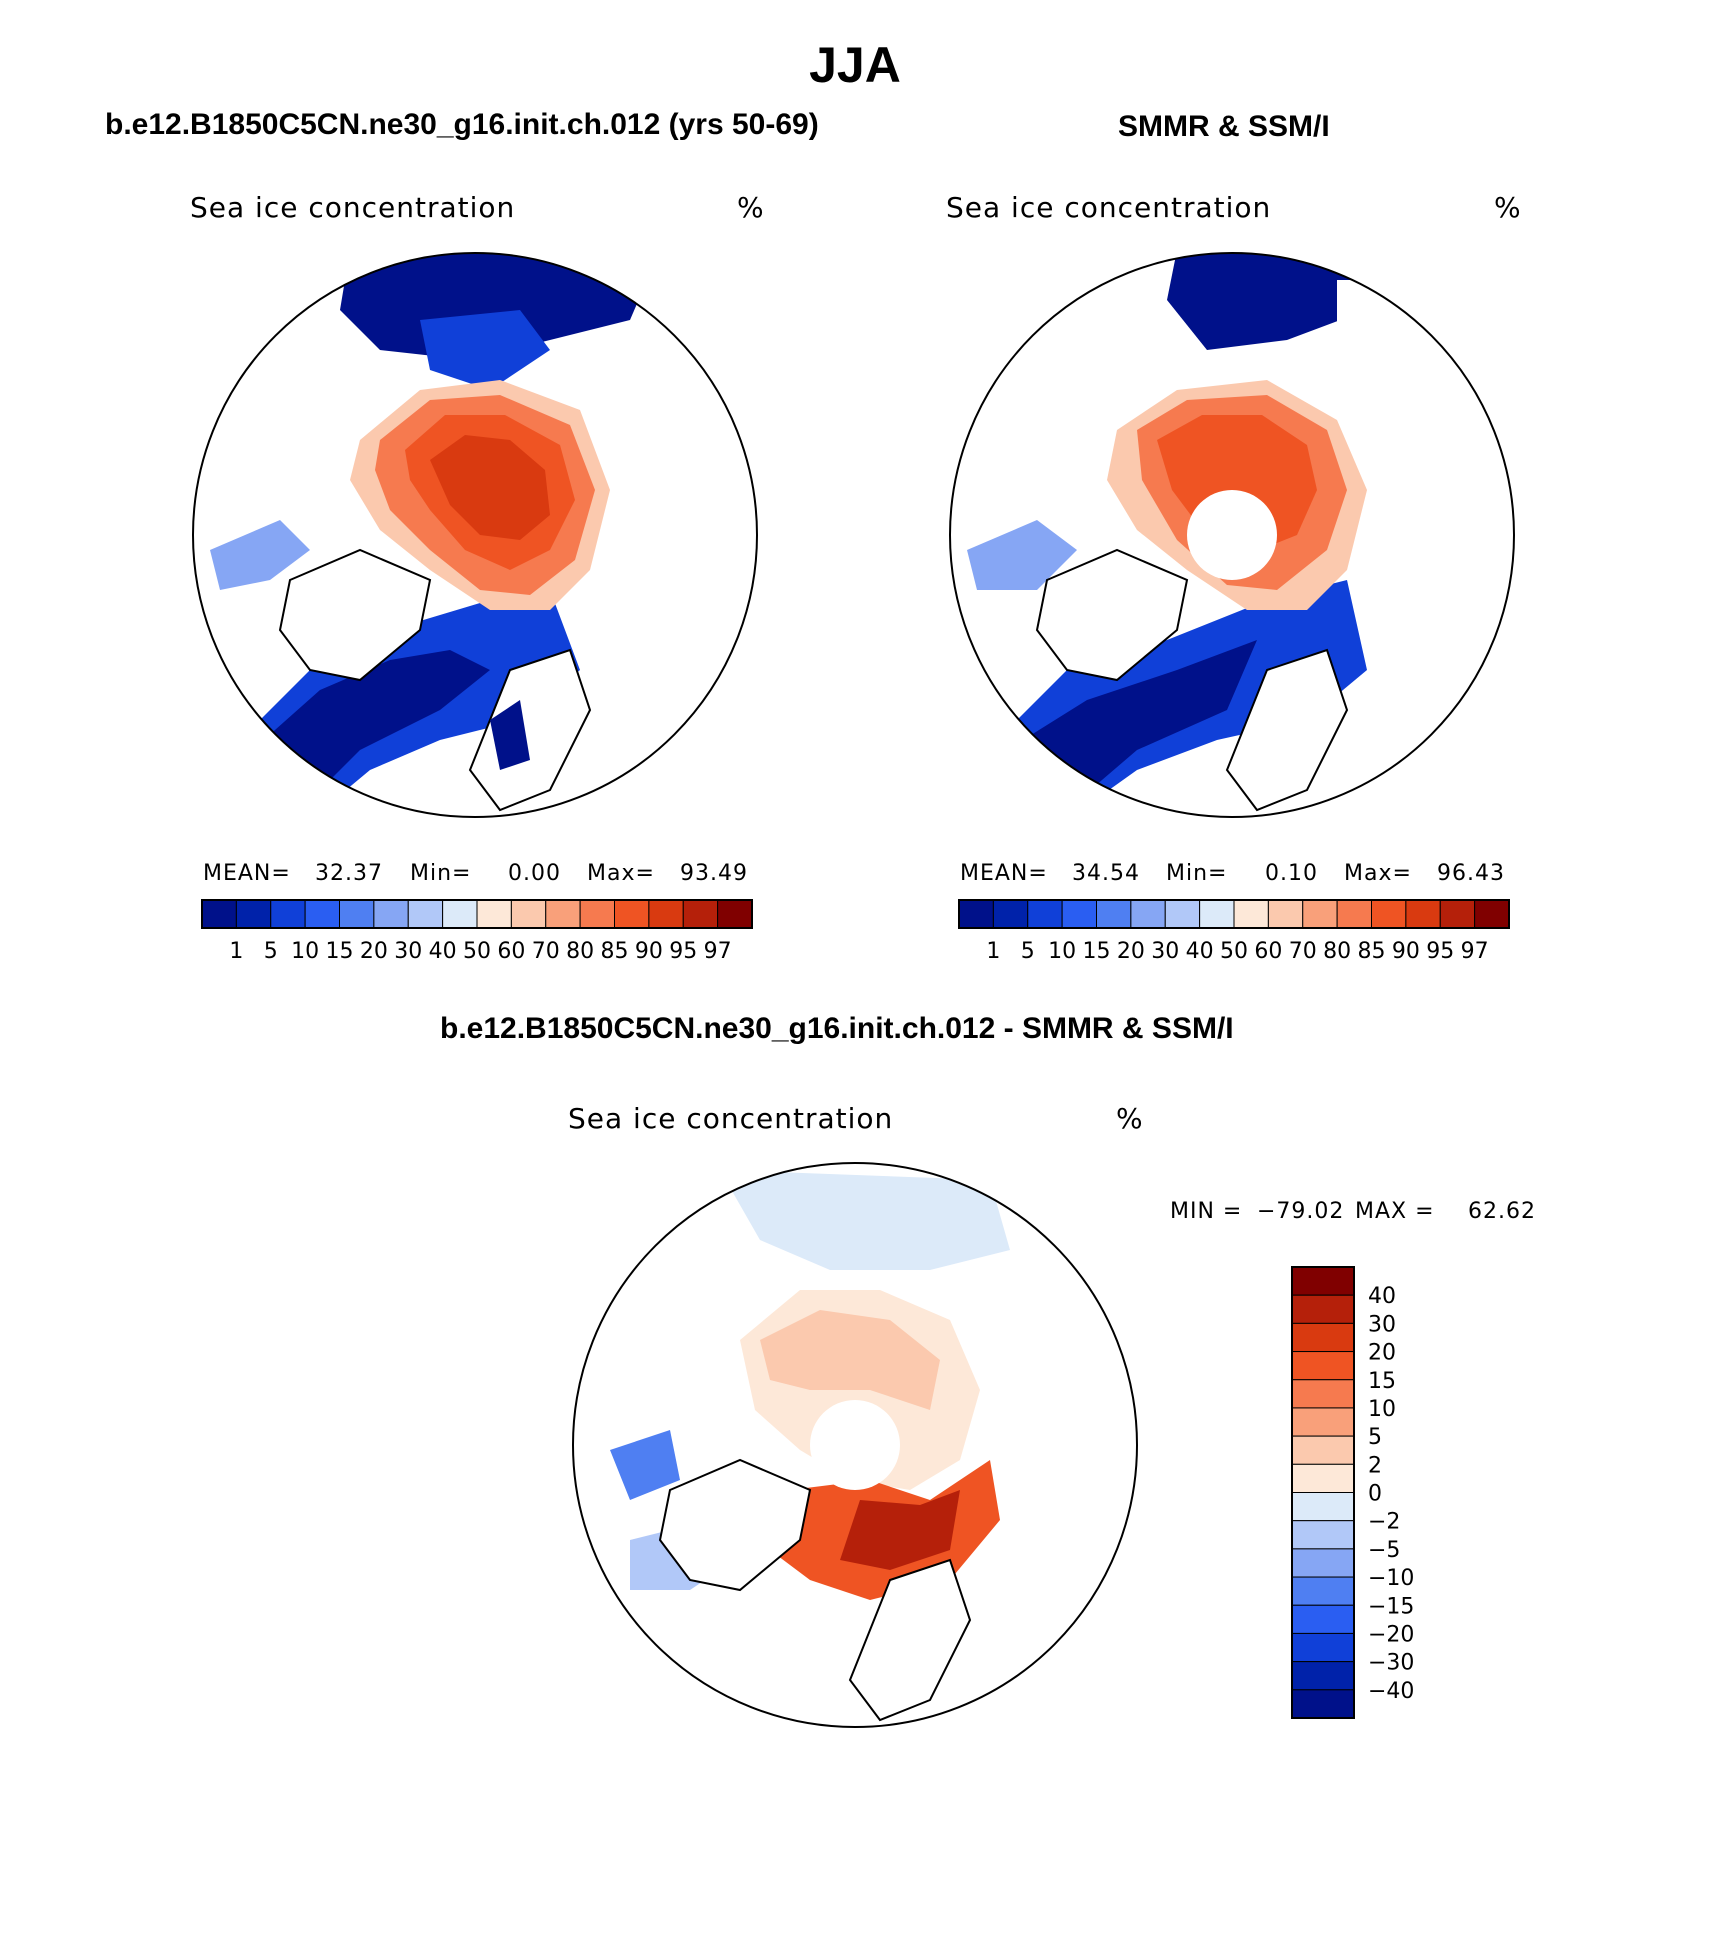 The image size is (1710, 1947). What do you see at coordinates (751, 207) in the screenshot?
I see `panel1-unit: %` at bounding box center [751, 207].